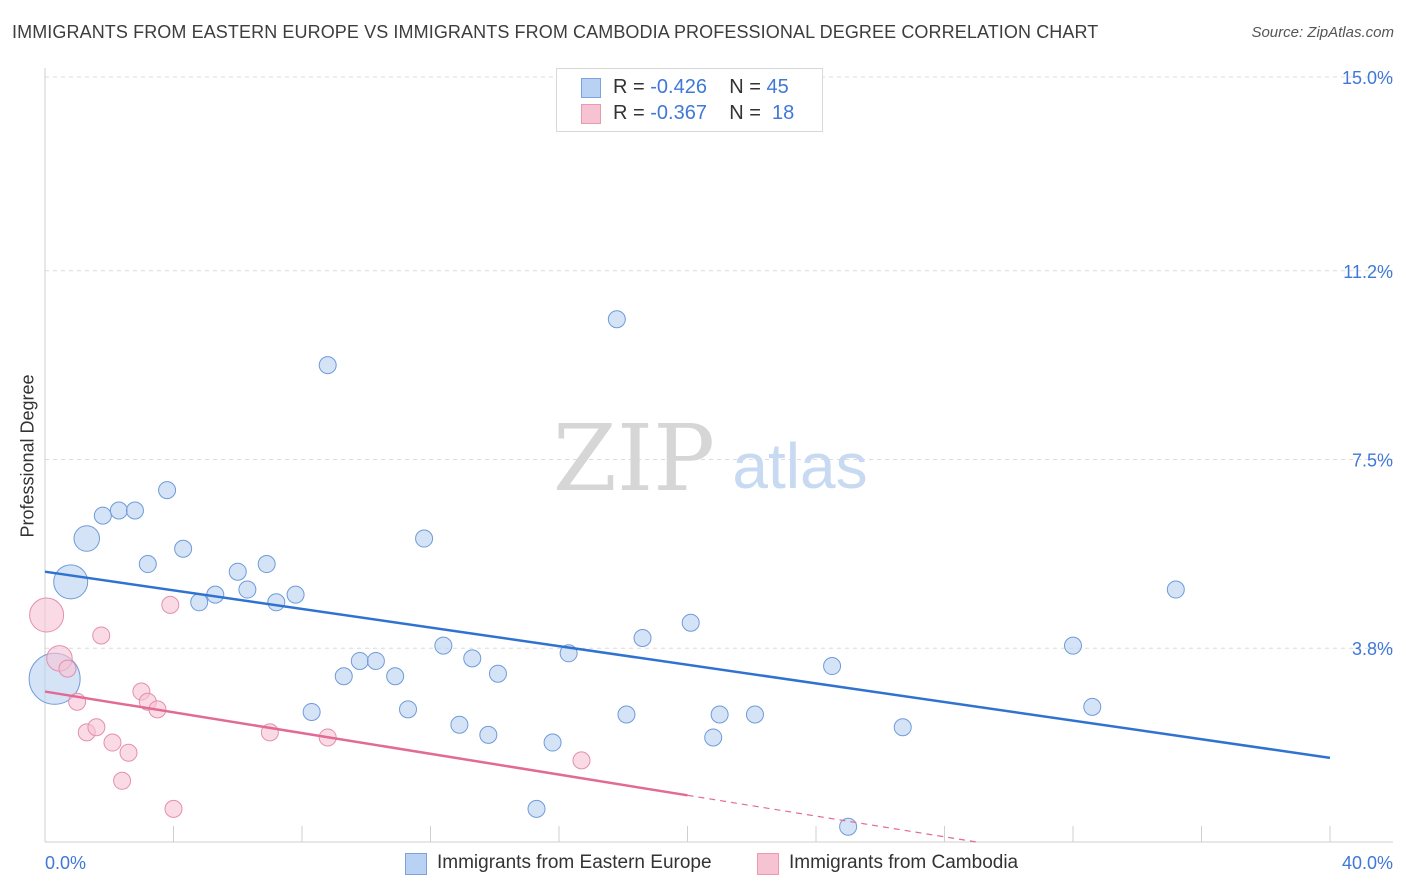 This screenshot has width=1406, height=892. I want to click on x-tick-label: 0.0%, so click(65, 863).